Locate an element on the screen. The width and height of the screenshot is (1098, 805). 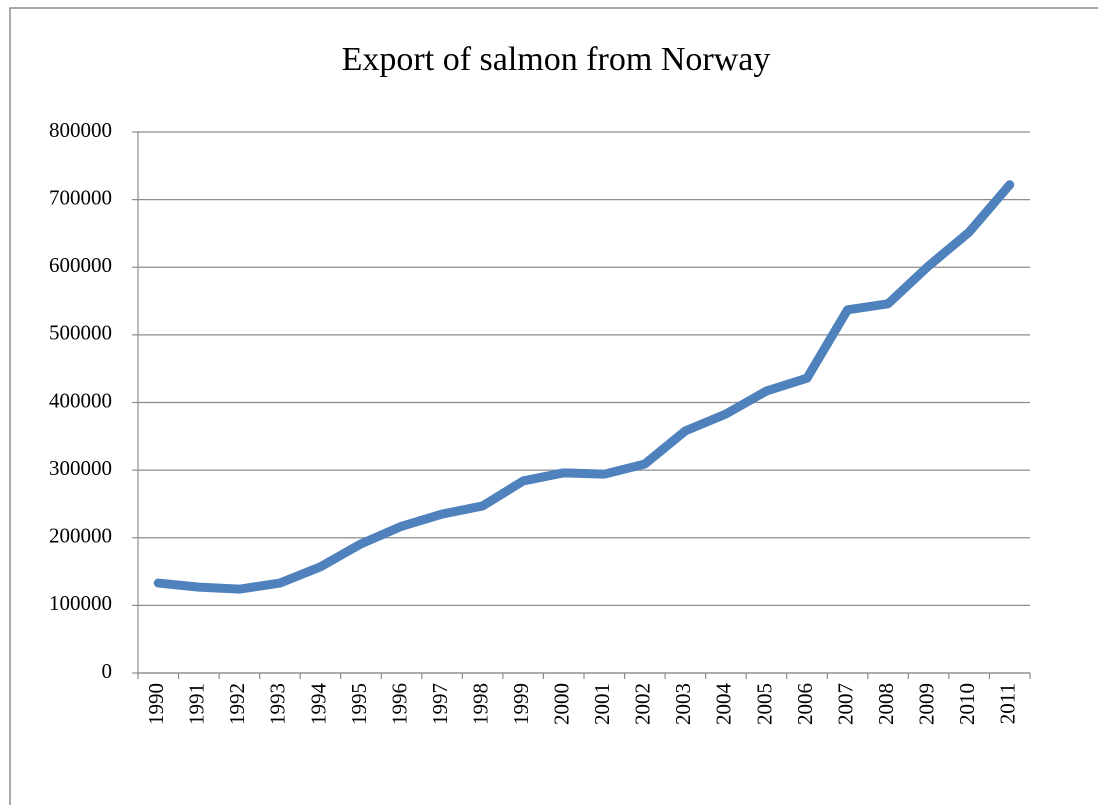
y-tick-label: 500000 is located at coordinates (80, 333).